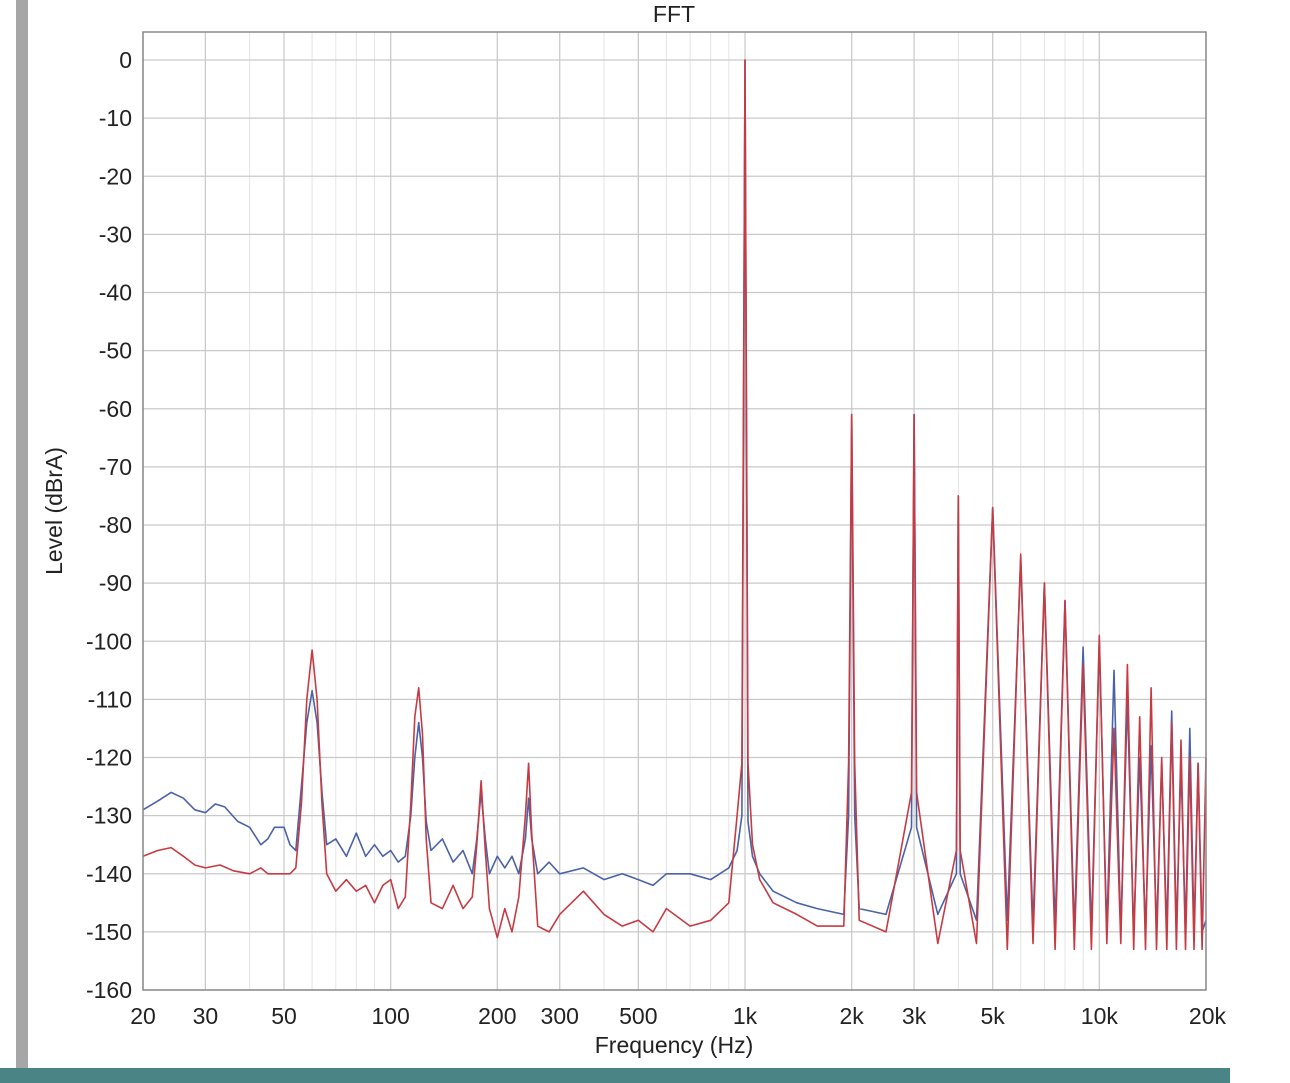  What do you see at coordinates (497, 1016) in the screenshot?
I see `x-tick-label: 200` at bounding box center [497, 1016].